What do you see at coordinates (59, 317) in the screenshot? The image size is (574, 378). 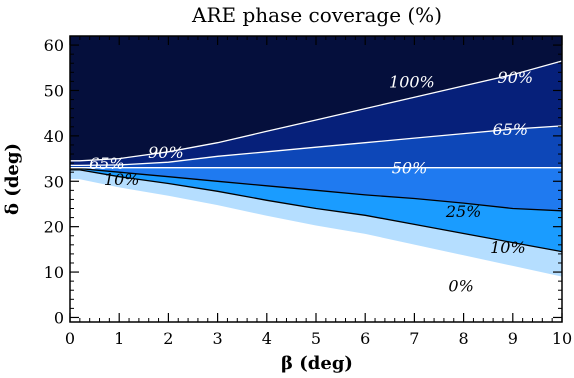 I see `y-tick-label: 0` at bounding box center [59, 317].